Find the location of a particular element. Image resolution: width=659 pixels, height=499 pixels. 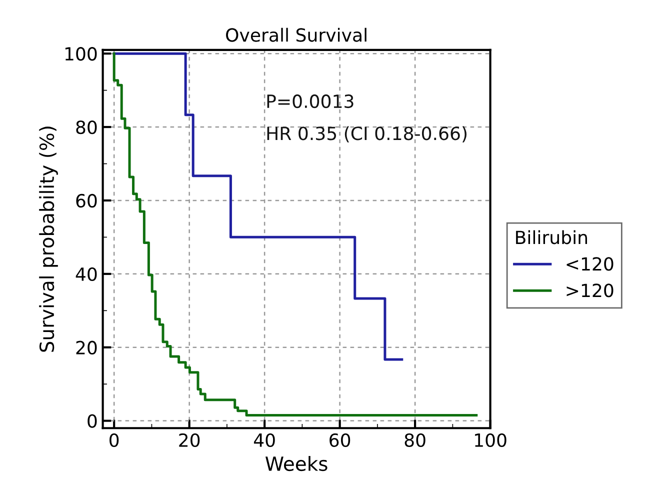

x-tick-label: 80 is located at coordinates (415, 440).